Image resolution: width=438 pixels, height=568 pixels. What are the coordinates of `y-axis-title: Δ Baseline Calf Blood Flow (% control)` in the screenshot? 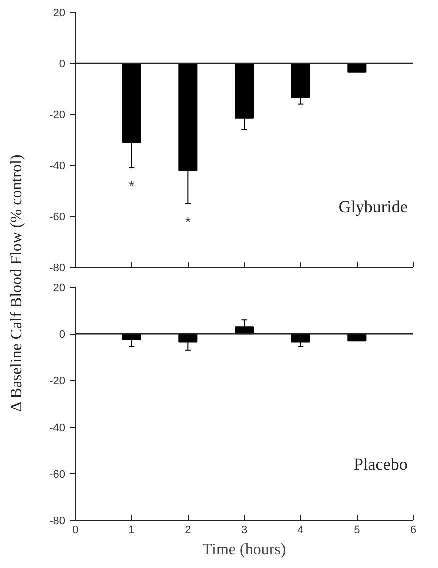 It's located at (17, 283).